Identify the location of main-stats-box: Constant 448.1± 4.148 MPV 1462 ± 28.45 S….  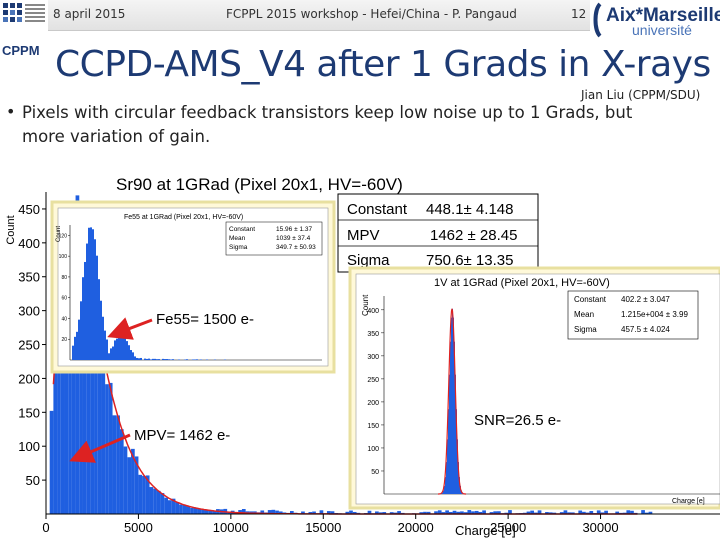
(438, 233).